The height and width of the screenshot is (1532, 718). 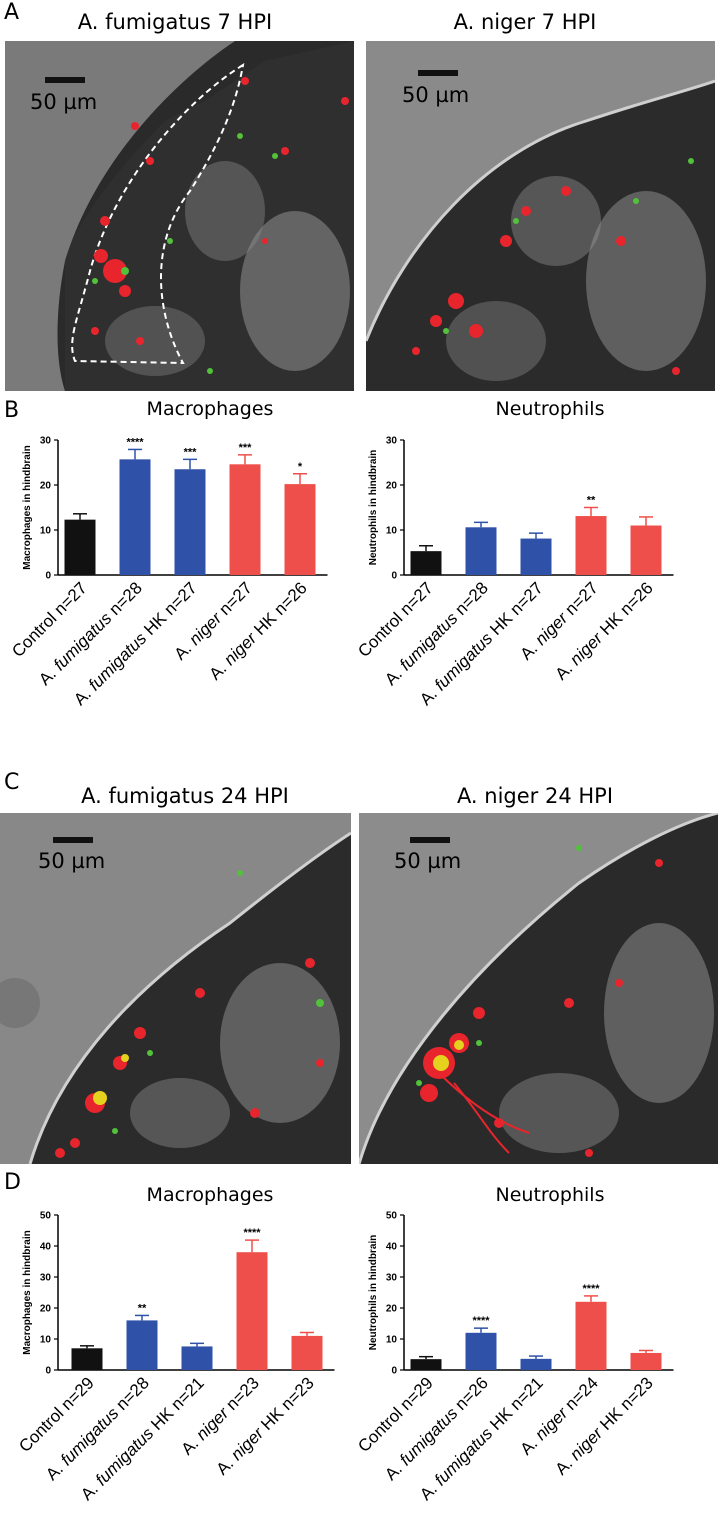 I want to click on chart-title-b-neutrophils: Neutrophils, so click(x=550, y=409).